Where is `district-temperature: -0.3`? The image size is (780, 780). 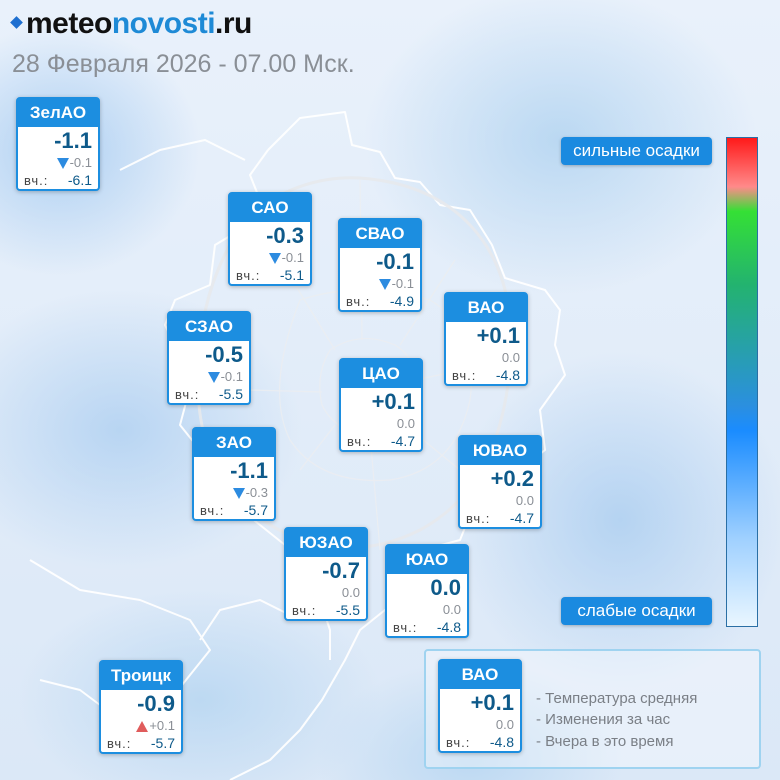 district-temperature: -0.3 is located at coordinates (285, 235).